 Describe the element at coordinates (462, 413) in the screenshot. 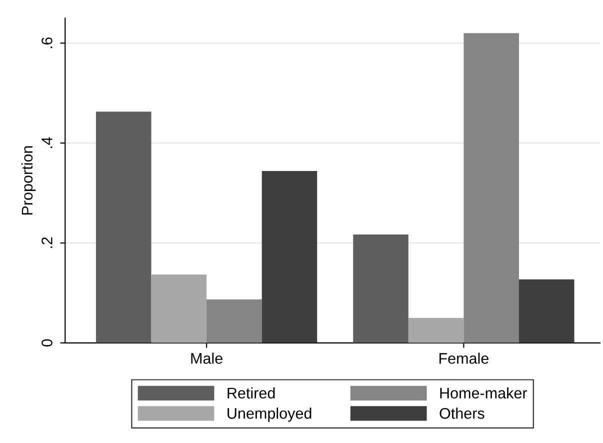

I see `legend-label: Others` at that location.